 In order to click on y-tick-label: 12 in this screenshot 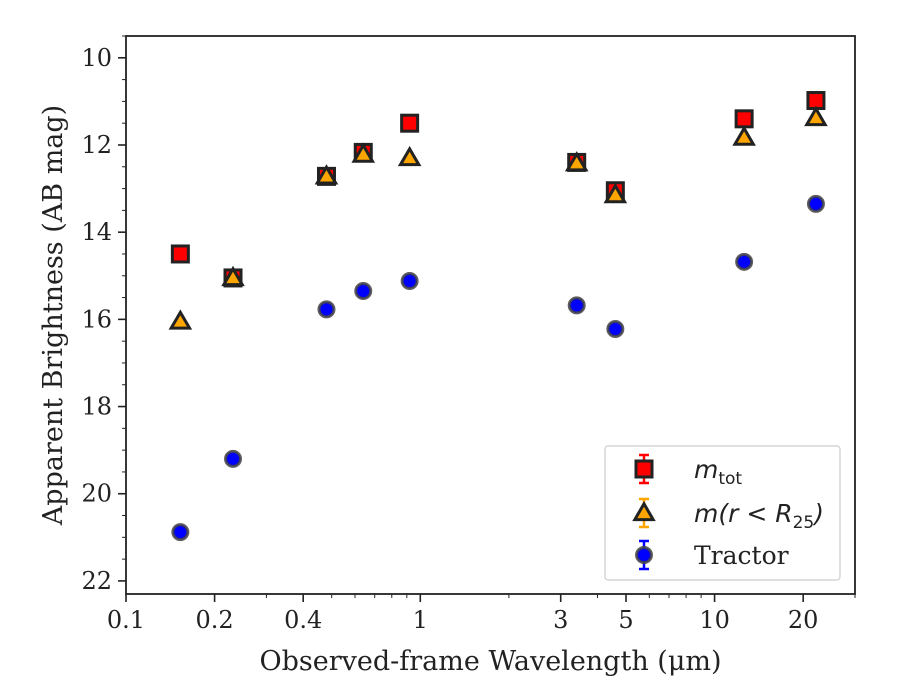, I will do `click(96, 145)`.